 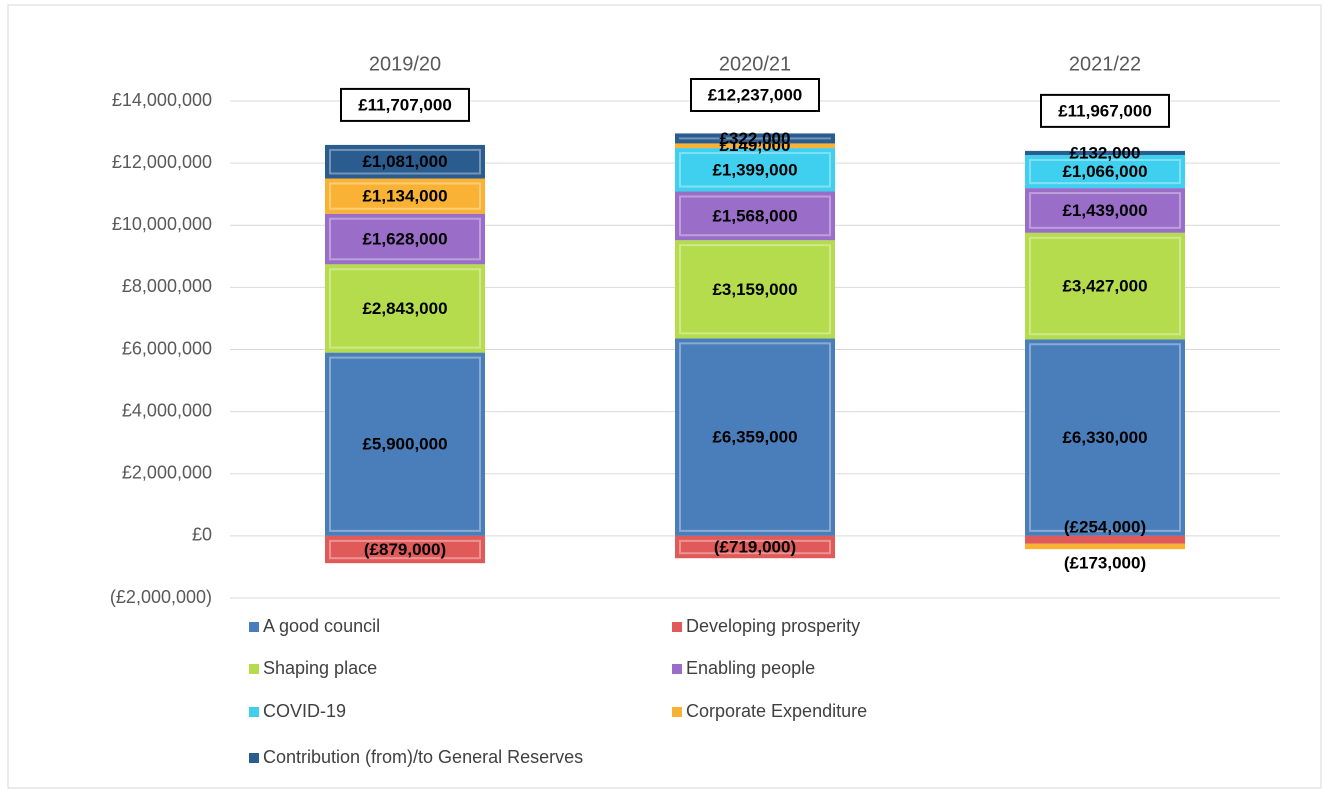 I want to click on value-label: (£719,000), so click(x=755, y=547).